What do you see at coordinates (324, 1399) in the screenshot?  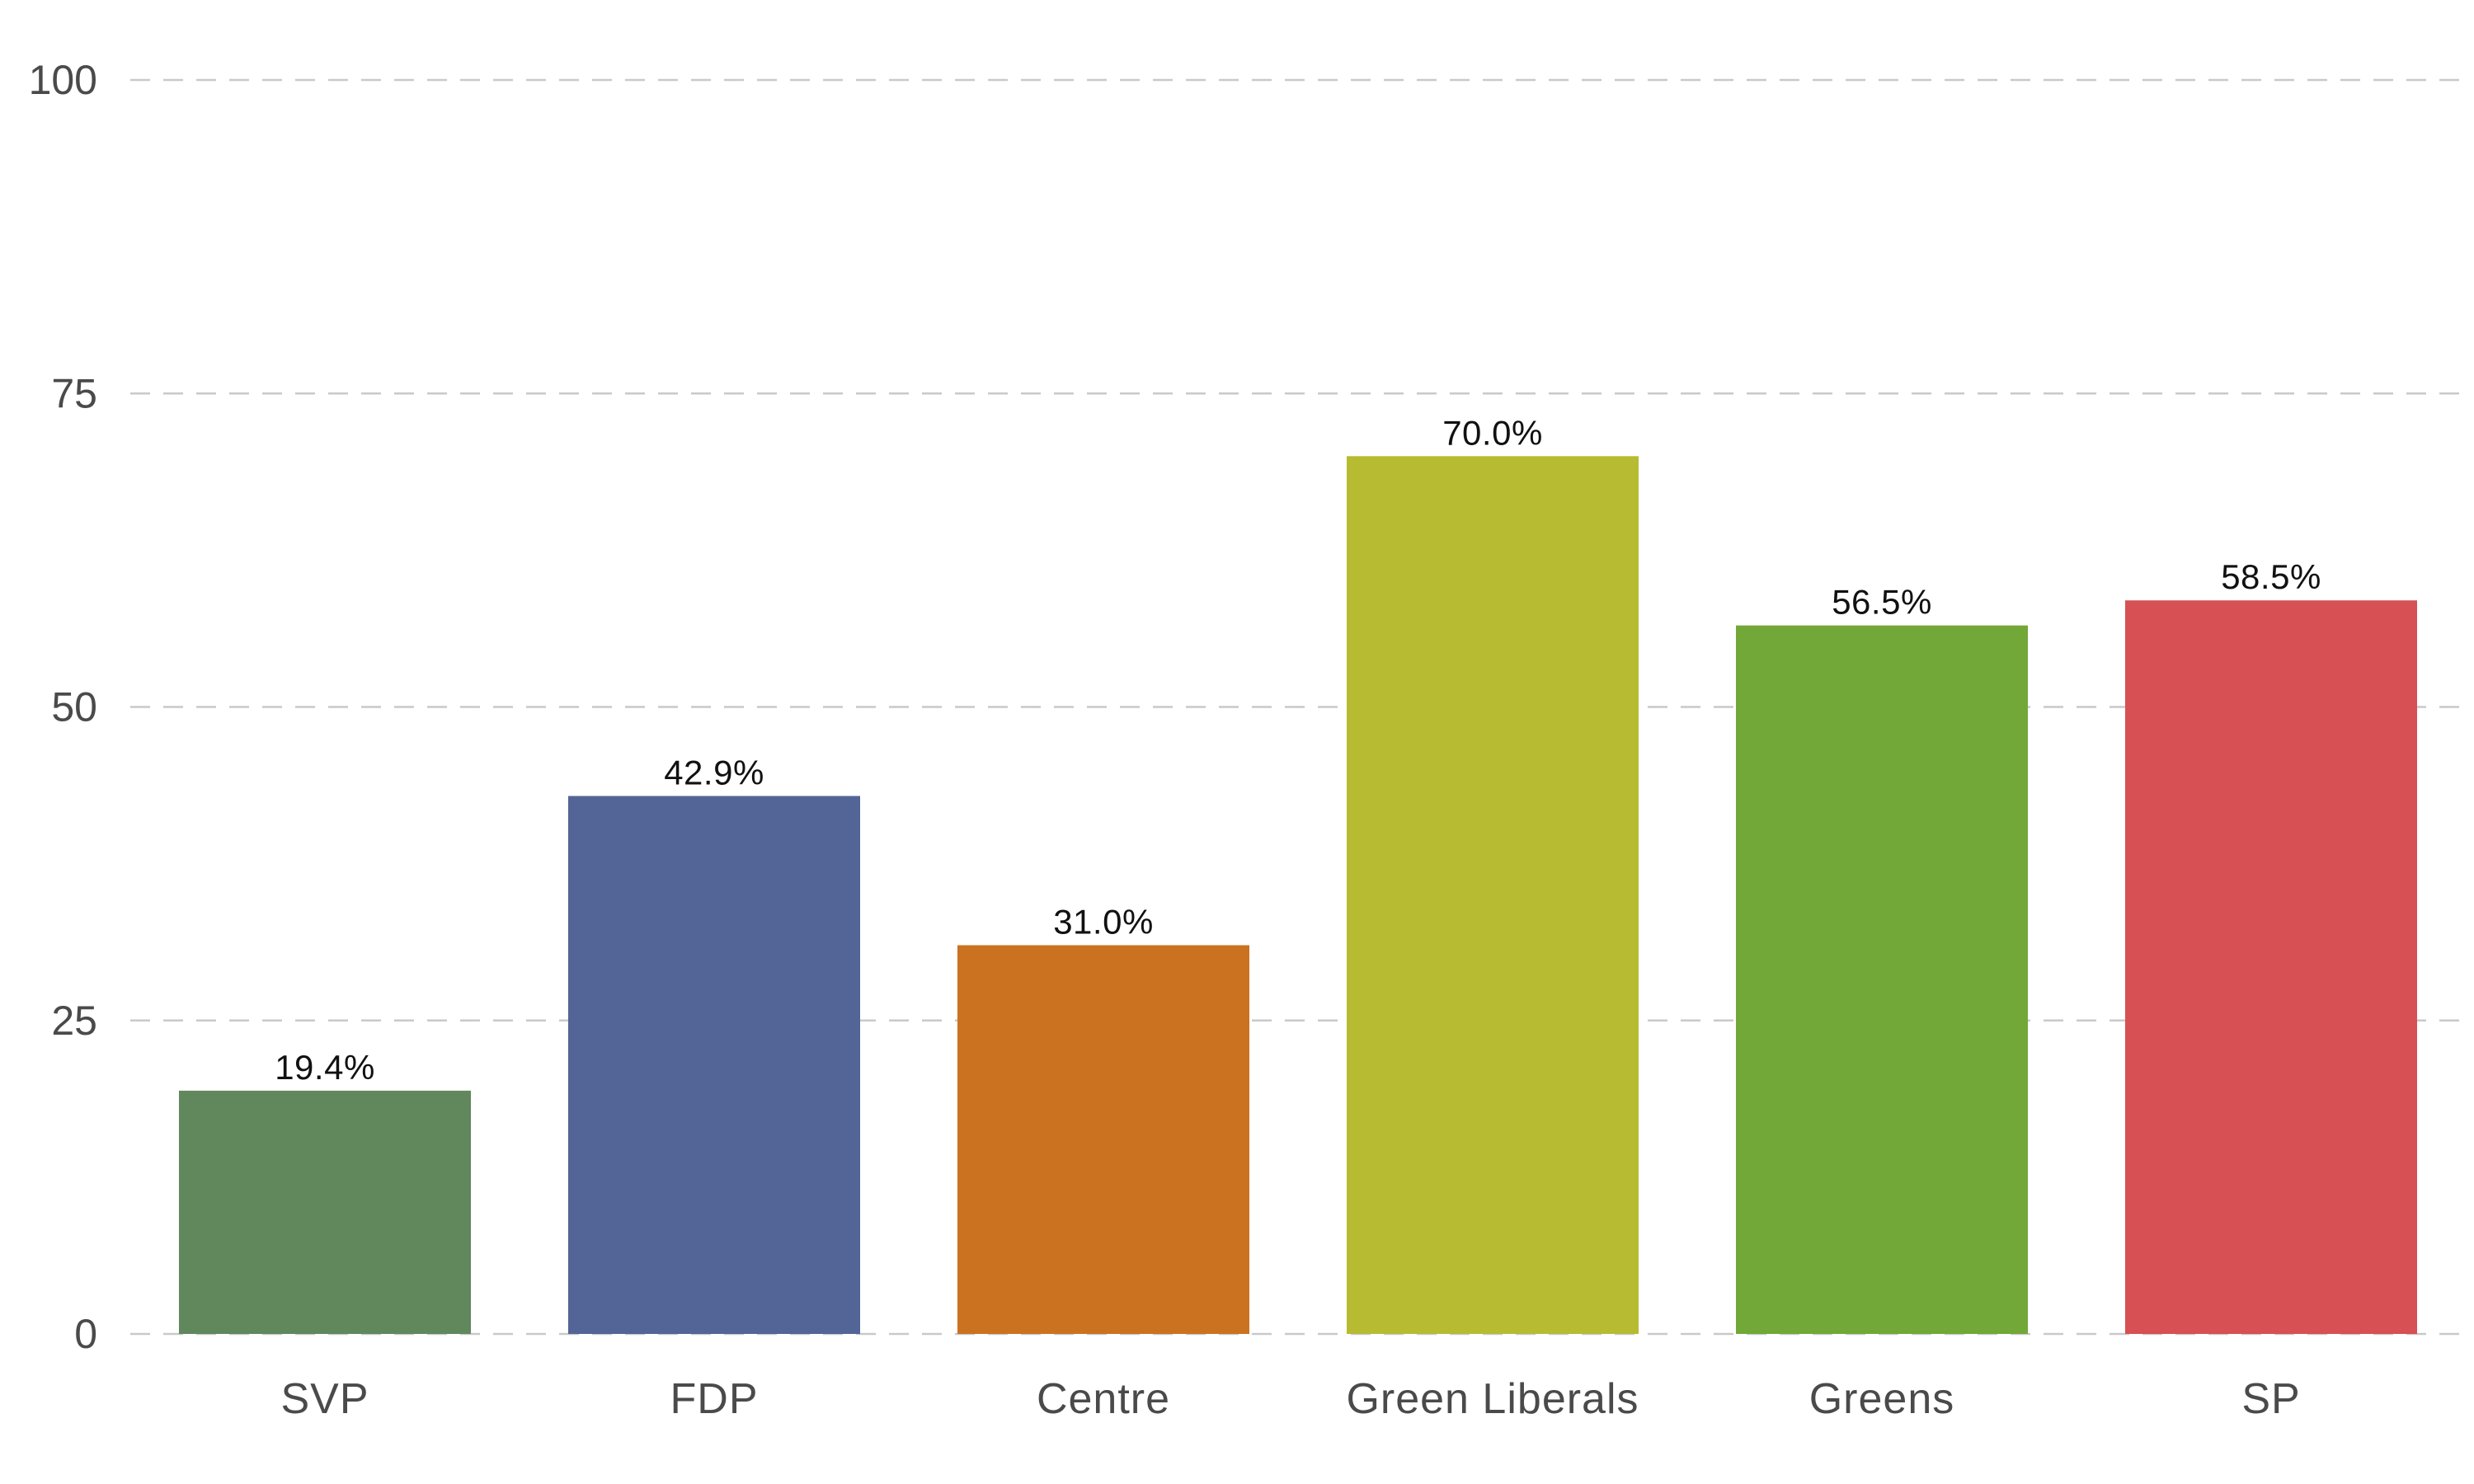 I see `x-tick-label-svp: SVP` at bounding box center [324, 1399].